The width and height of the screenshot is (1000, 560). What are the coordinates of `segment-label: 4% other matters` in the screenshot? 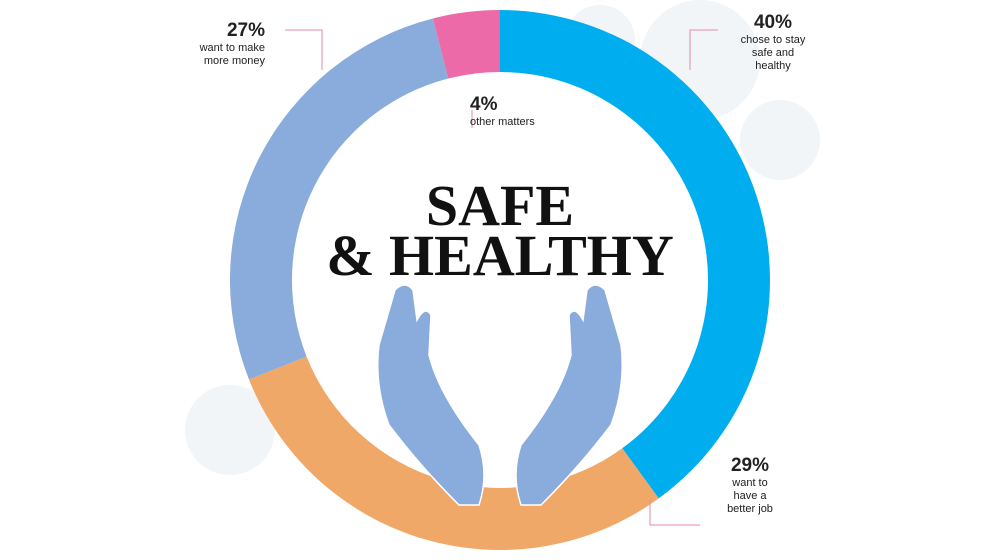 It's located at (530, 111).